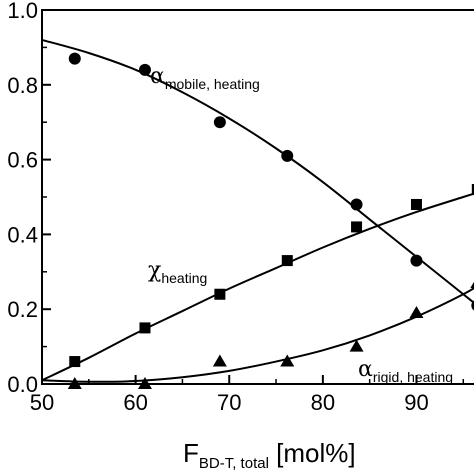 The width and height of the screenshot is (474, 474). What do you see at coordinates (22, 11) in the screenshot?
I see `y-tick-label: 1.0` at bounding box center [22, 11].